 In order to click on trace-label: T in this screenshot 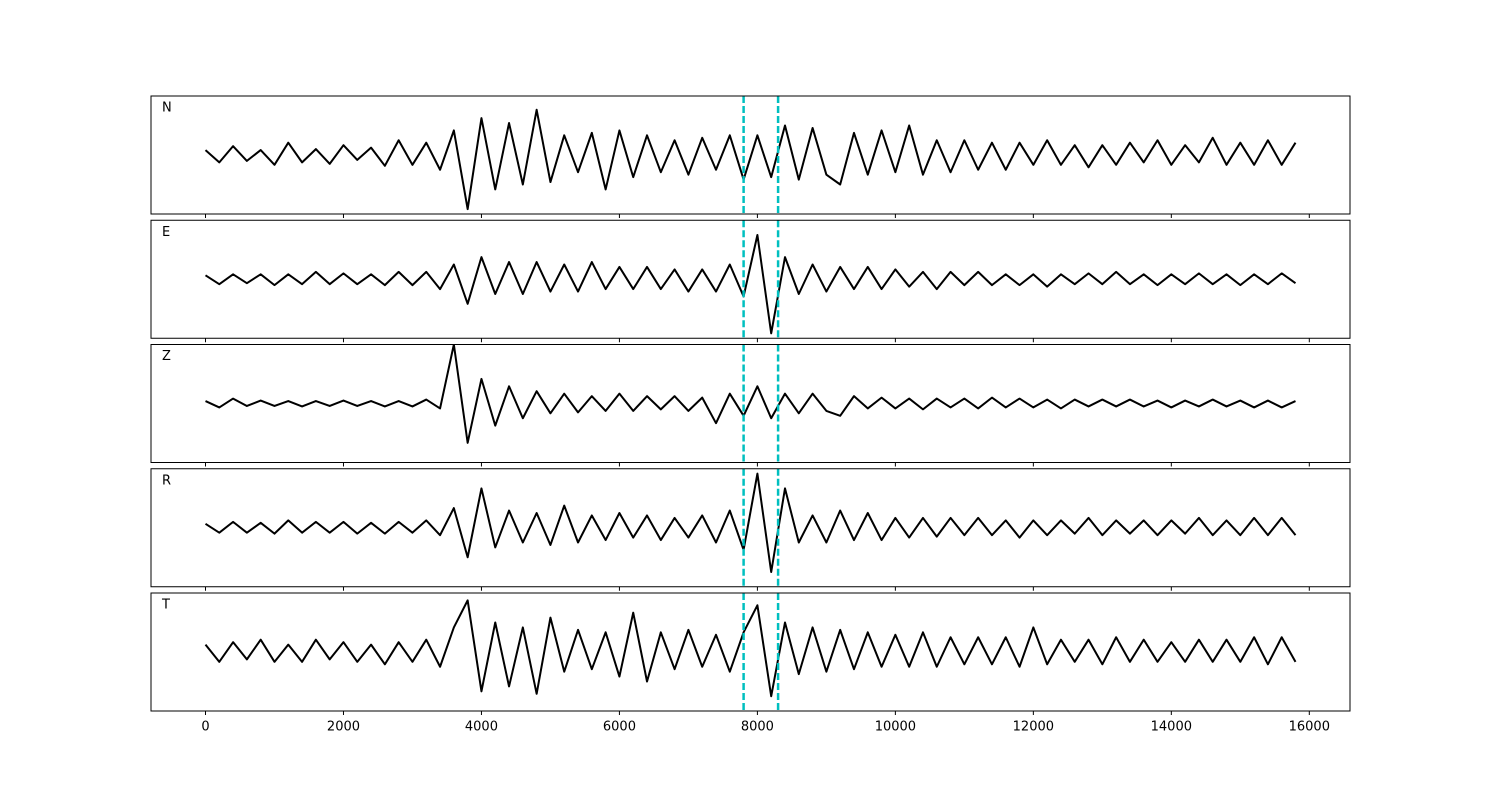, I will do `click(165, 605)`.